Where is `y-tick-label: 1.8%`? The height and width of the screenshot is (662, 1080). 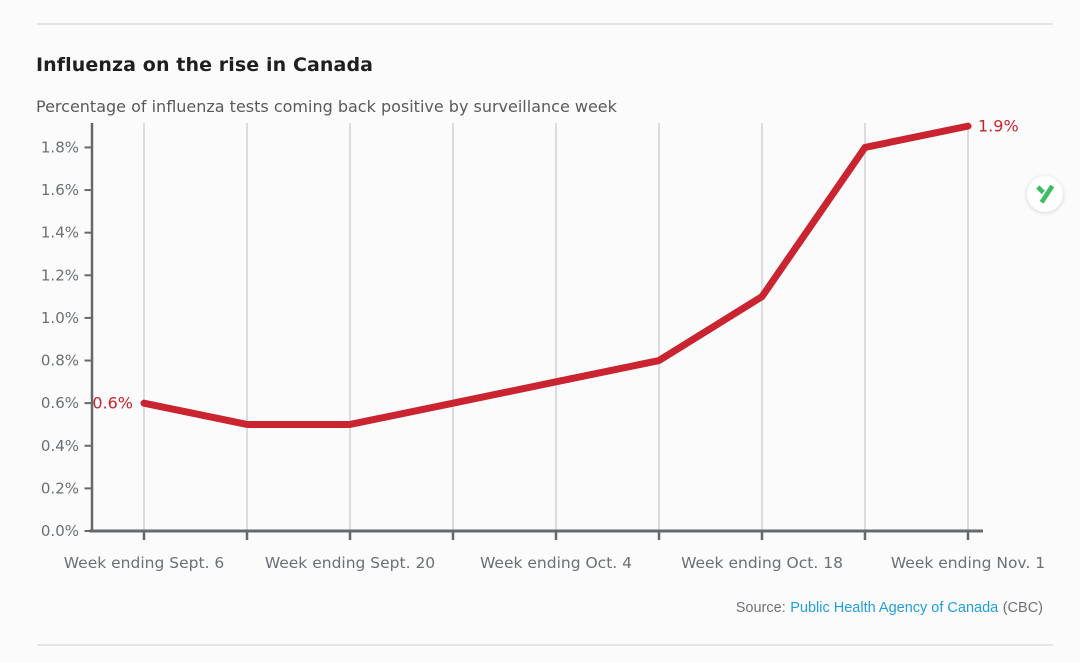
y-tick-label: 1.8% is located at coordinates (60, 147).